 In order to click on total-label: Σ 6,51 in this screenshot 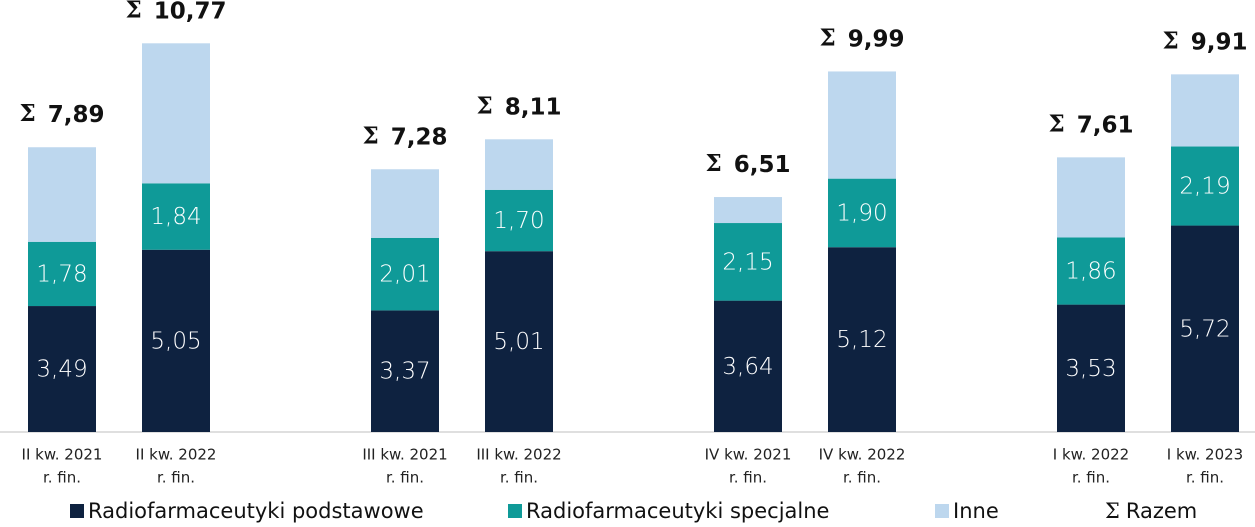, I will do `click(747, 164)`.